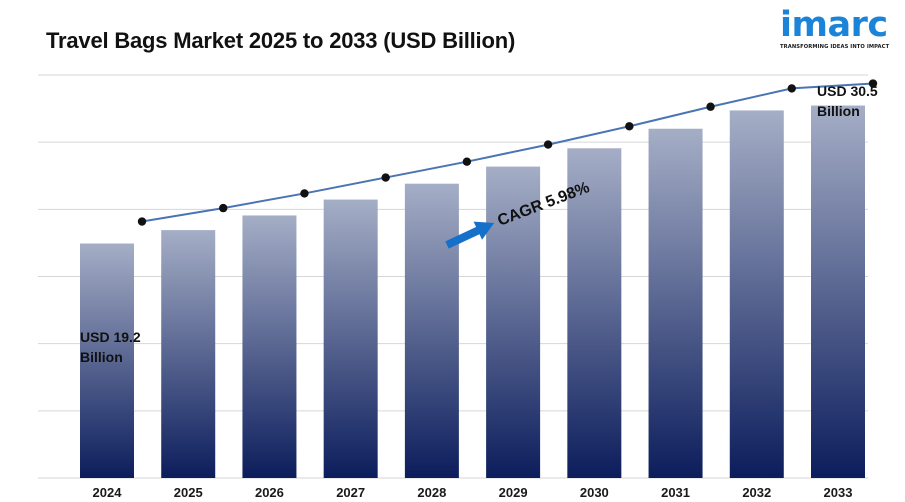 The width and height of the screenshot is (905, 502). I want to click on cagr-arrow-shaft, so click(463, 237).